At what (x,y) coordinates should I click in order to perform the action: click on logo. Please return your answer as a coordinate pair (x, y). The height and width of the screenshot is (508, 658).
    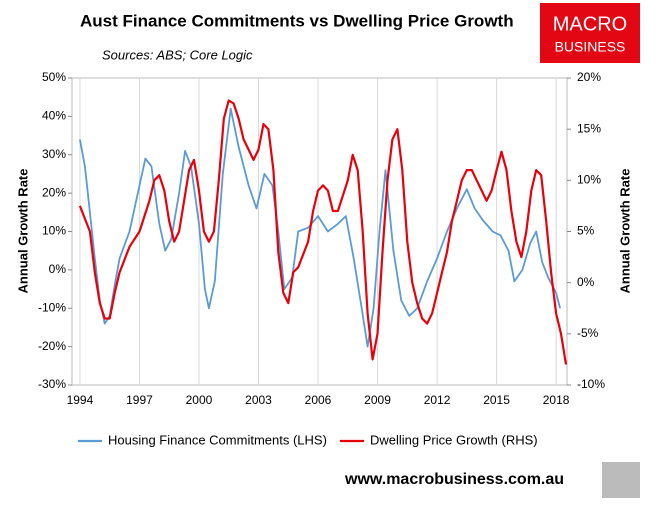
    Looking at the image, I should click on (590, 33).